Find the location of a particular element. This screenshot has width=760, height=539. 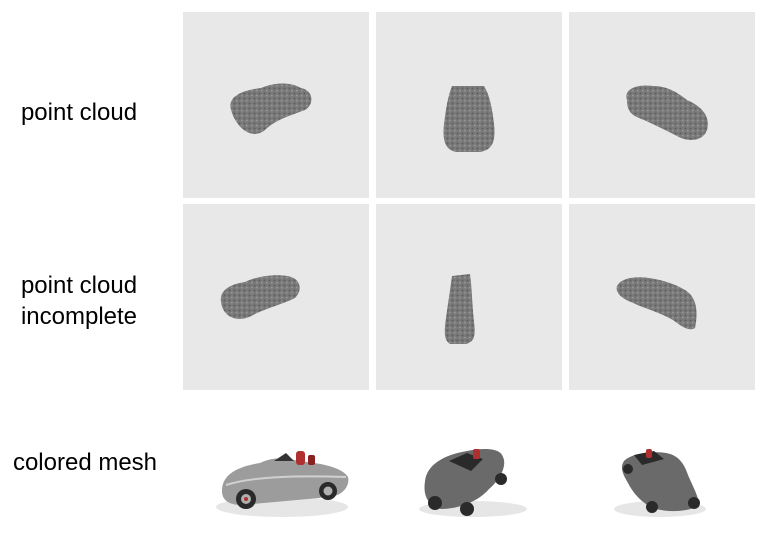

row-label-colored-mesh: colored mesh is located at coordinates (85, 462).